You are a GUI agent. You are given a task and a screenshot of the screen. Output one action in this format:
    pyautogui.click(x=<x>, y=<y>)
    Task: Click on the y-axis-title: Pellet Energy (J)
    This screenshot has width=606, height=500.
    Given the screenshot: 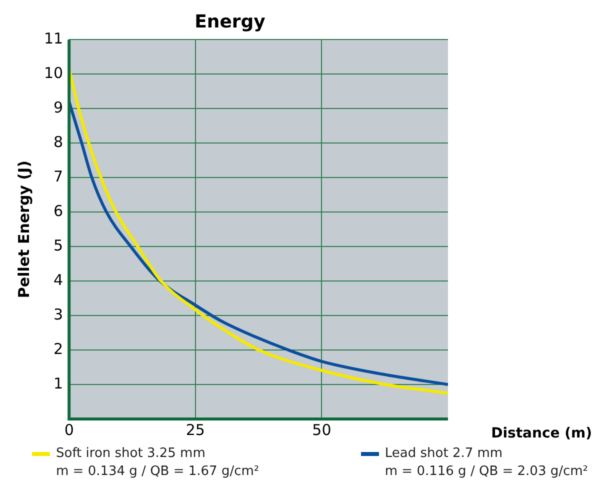 What is the action you would take?
    pyautogui.click(x=23, y=229)
    